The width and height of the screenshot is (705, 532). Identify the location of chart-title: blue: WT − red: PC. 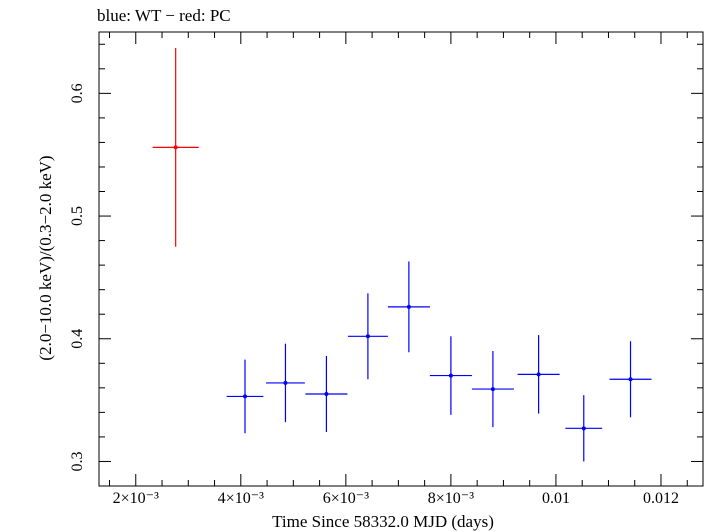
(164, 15).